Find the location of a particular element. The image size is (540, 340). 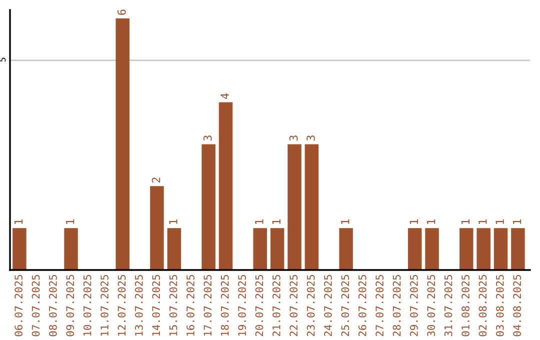

x-tick-label: 18.07.2025 is located at coordinates (224, 305).